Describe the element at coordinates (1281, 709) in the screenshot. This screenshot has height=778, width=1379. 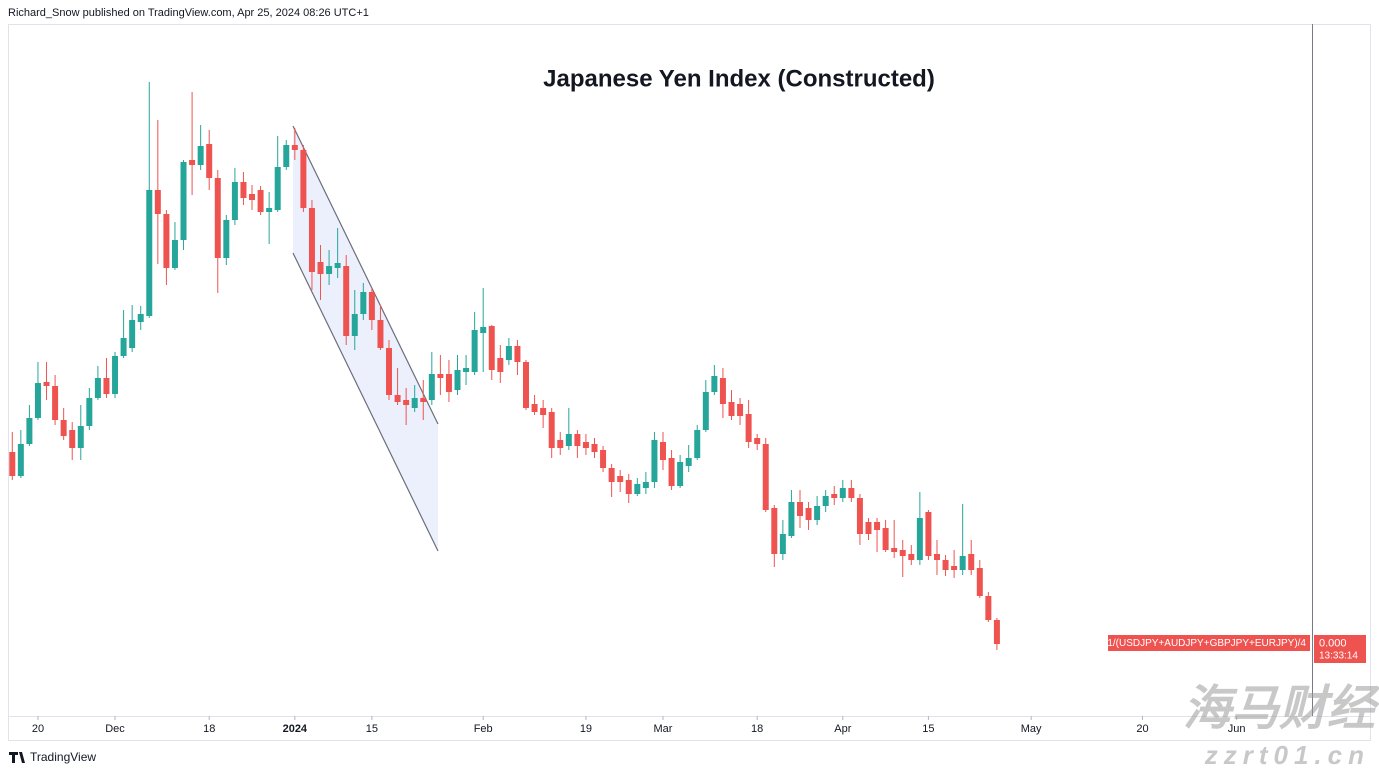
I see `watermark-title: 海马财经` at that location.